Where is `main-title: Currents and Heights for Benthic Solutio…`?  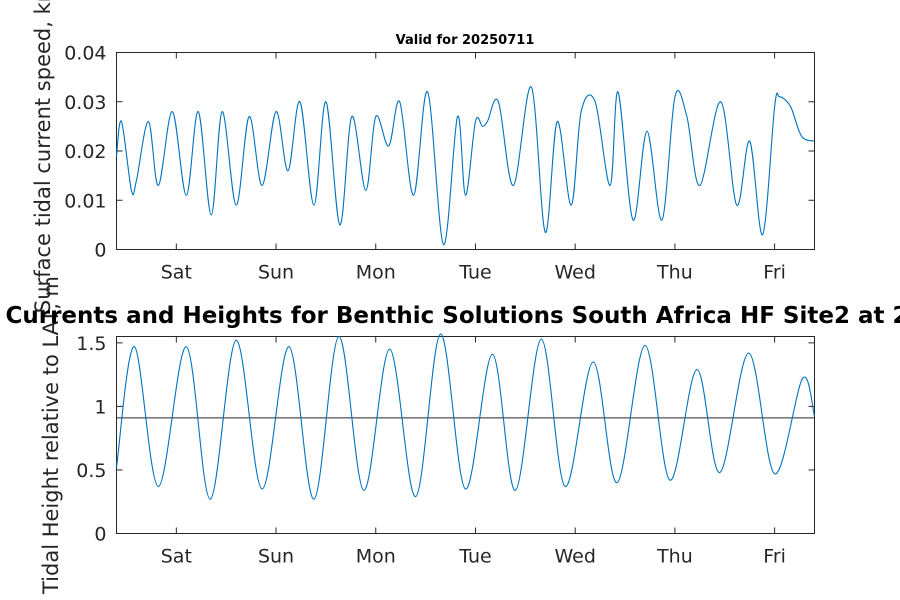
main-title: Currents and Heights for Benthic Solutio… is located at coordinates (452, 316).